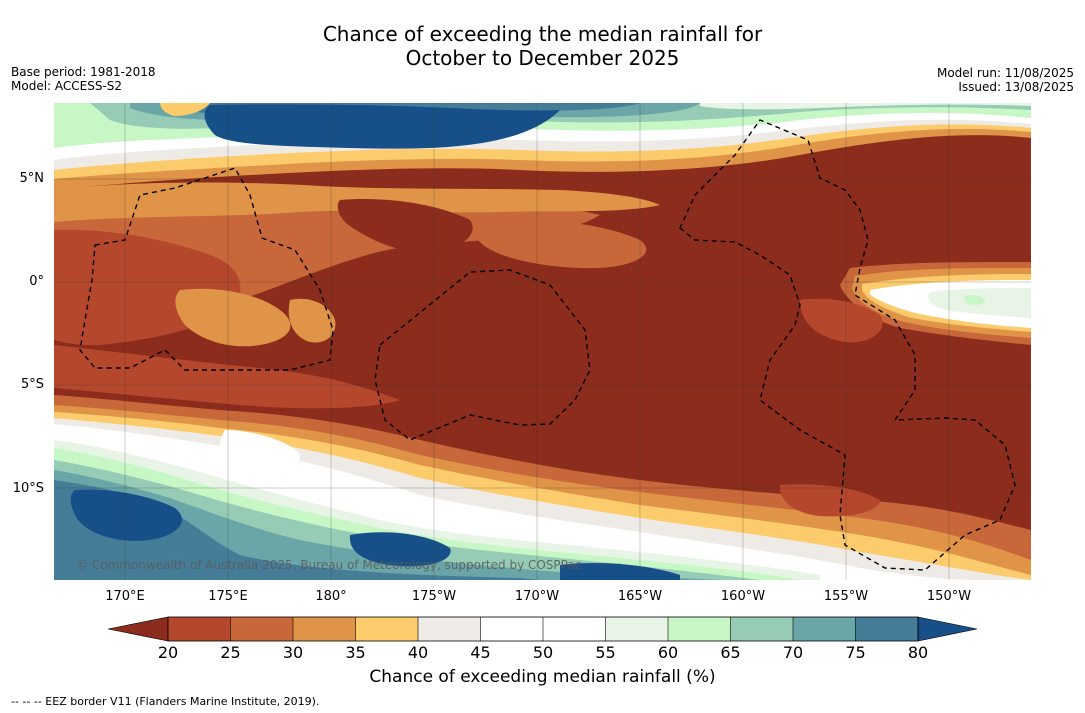 The image size is (1085, 713). I want to click on lat-label-5s: 5°S, so click(32, 384).